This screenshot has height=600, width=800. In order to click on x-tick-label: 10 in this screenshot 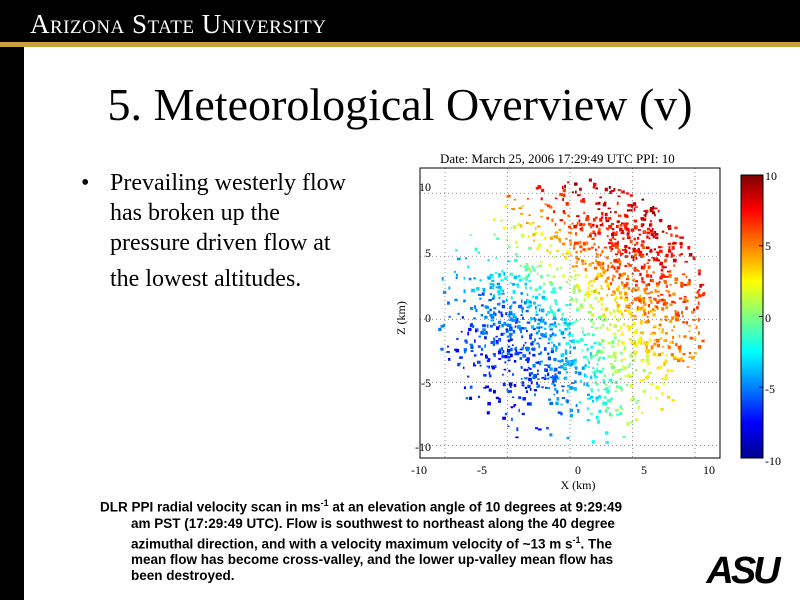, I will do `click(709, 470)`.